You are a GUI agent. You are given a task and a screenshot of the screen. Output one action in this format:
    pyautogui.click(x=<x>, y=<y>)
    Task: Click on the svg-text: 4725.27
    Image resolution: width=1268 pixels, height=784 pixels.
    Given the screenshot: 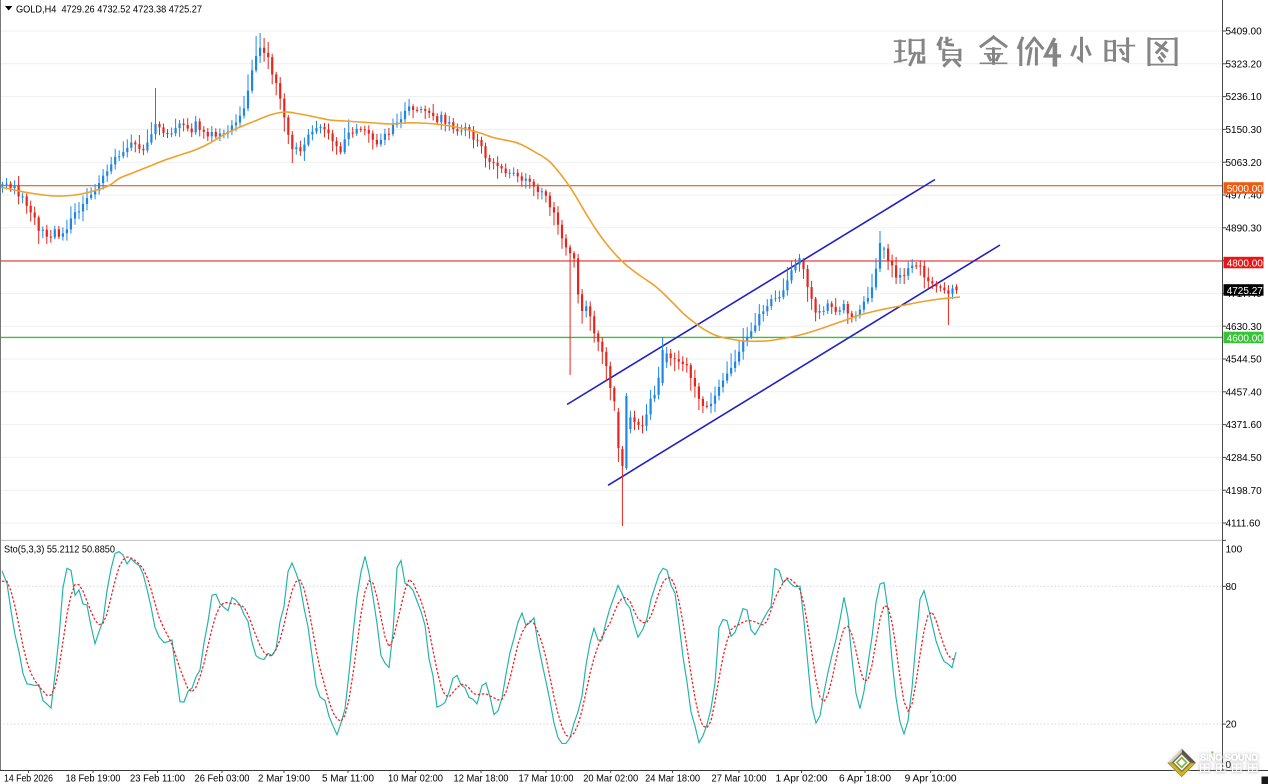 What is the action you would take?
    pyautogui.click(x=1245, y=291)
    